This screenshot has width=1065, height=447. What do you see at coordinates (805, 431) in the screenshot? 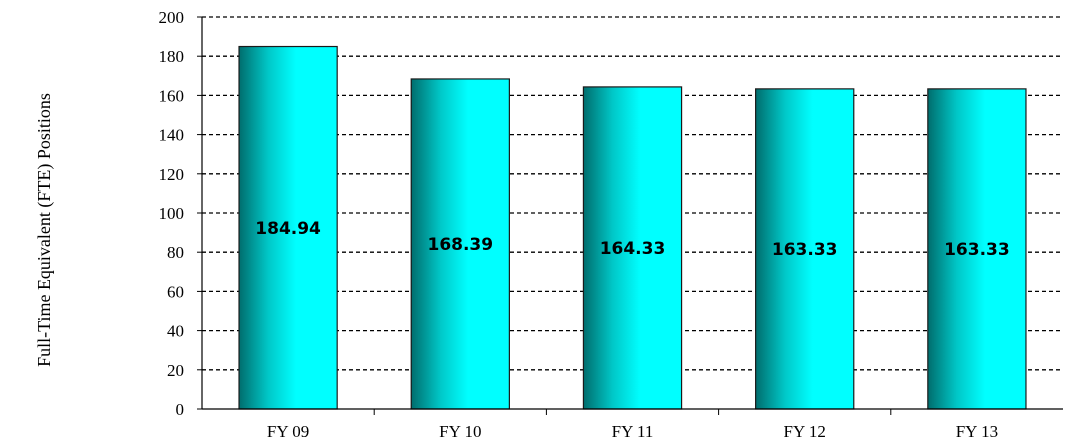
I see `x-tick-label: FY 12` at bounding box center [805, 431].